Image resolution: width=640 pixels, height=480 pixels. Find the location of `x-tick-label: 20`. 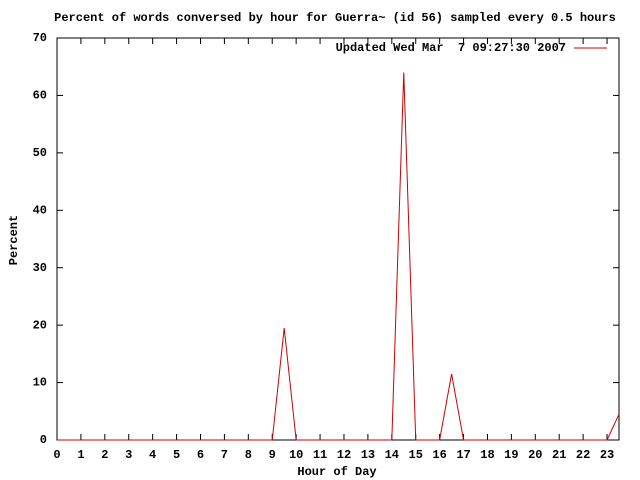

x-tick-label: 20 is located at coordinates (535, 455).